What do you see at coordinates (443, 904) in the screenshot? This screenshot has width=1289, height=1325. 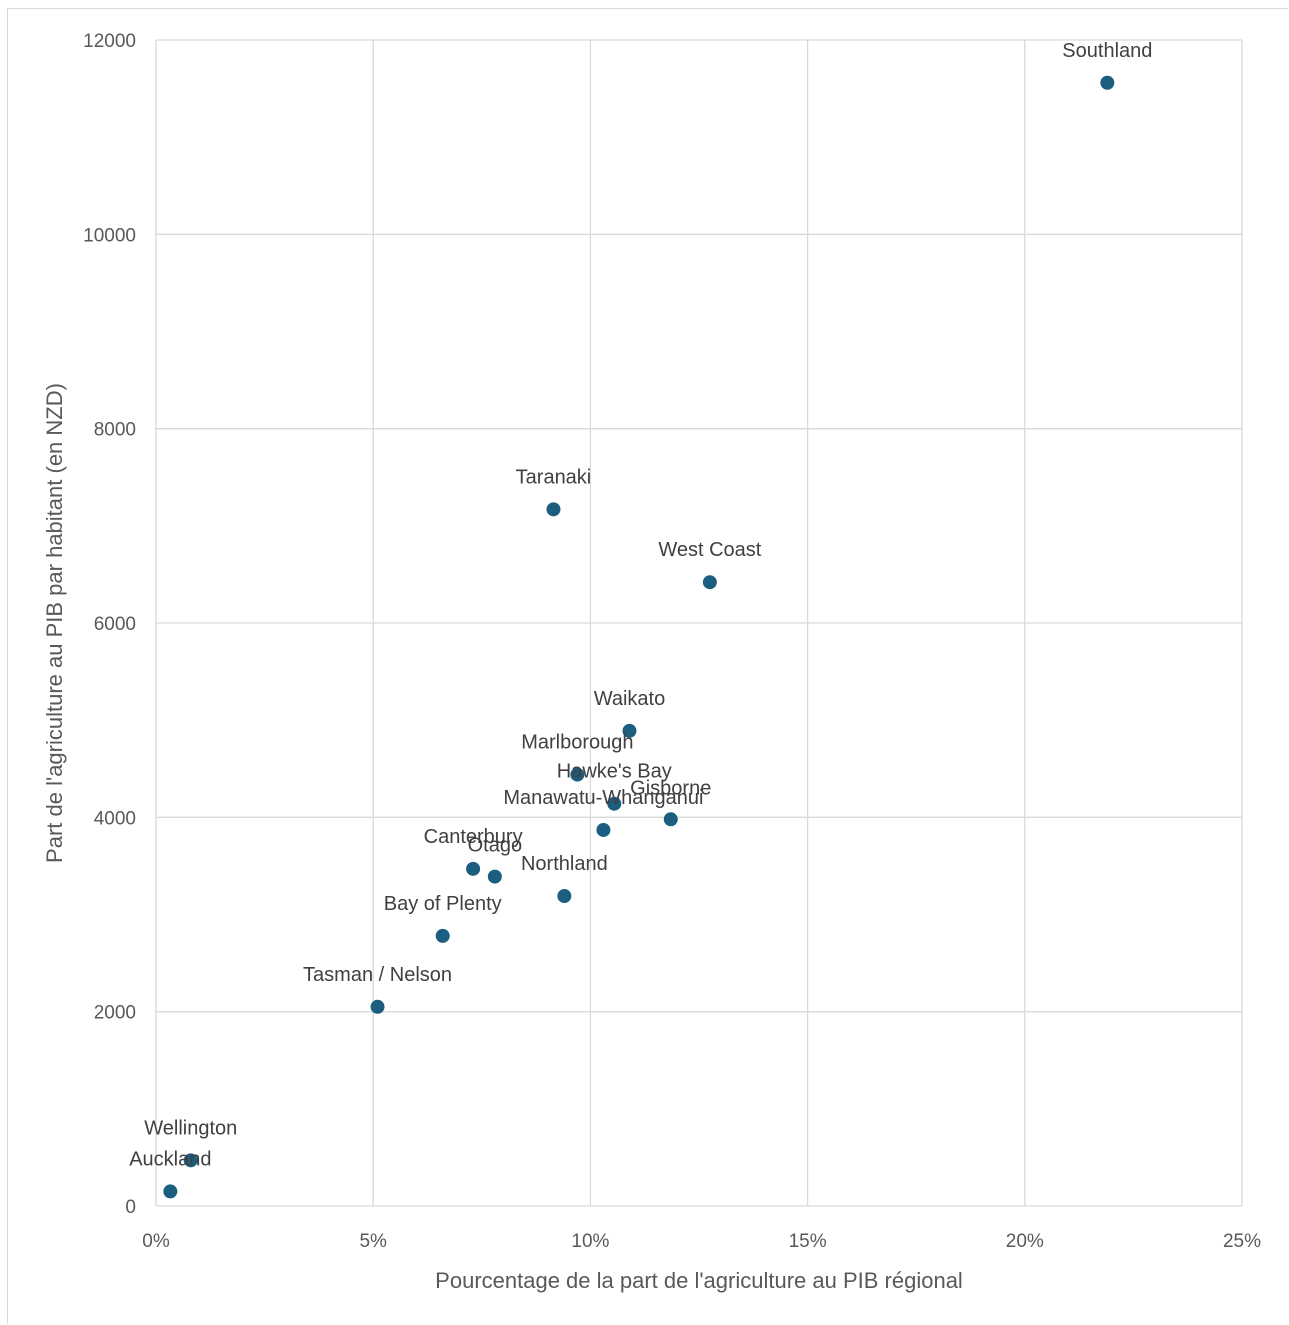 I see `data-label: Bay of Plenty` at bounding box center [443, 904].